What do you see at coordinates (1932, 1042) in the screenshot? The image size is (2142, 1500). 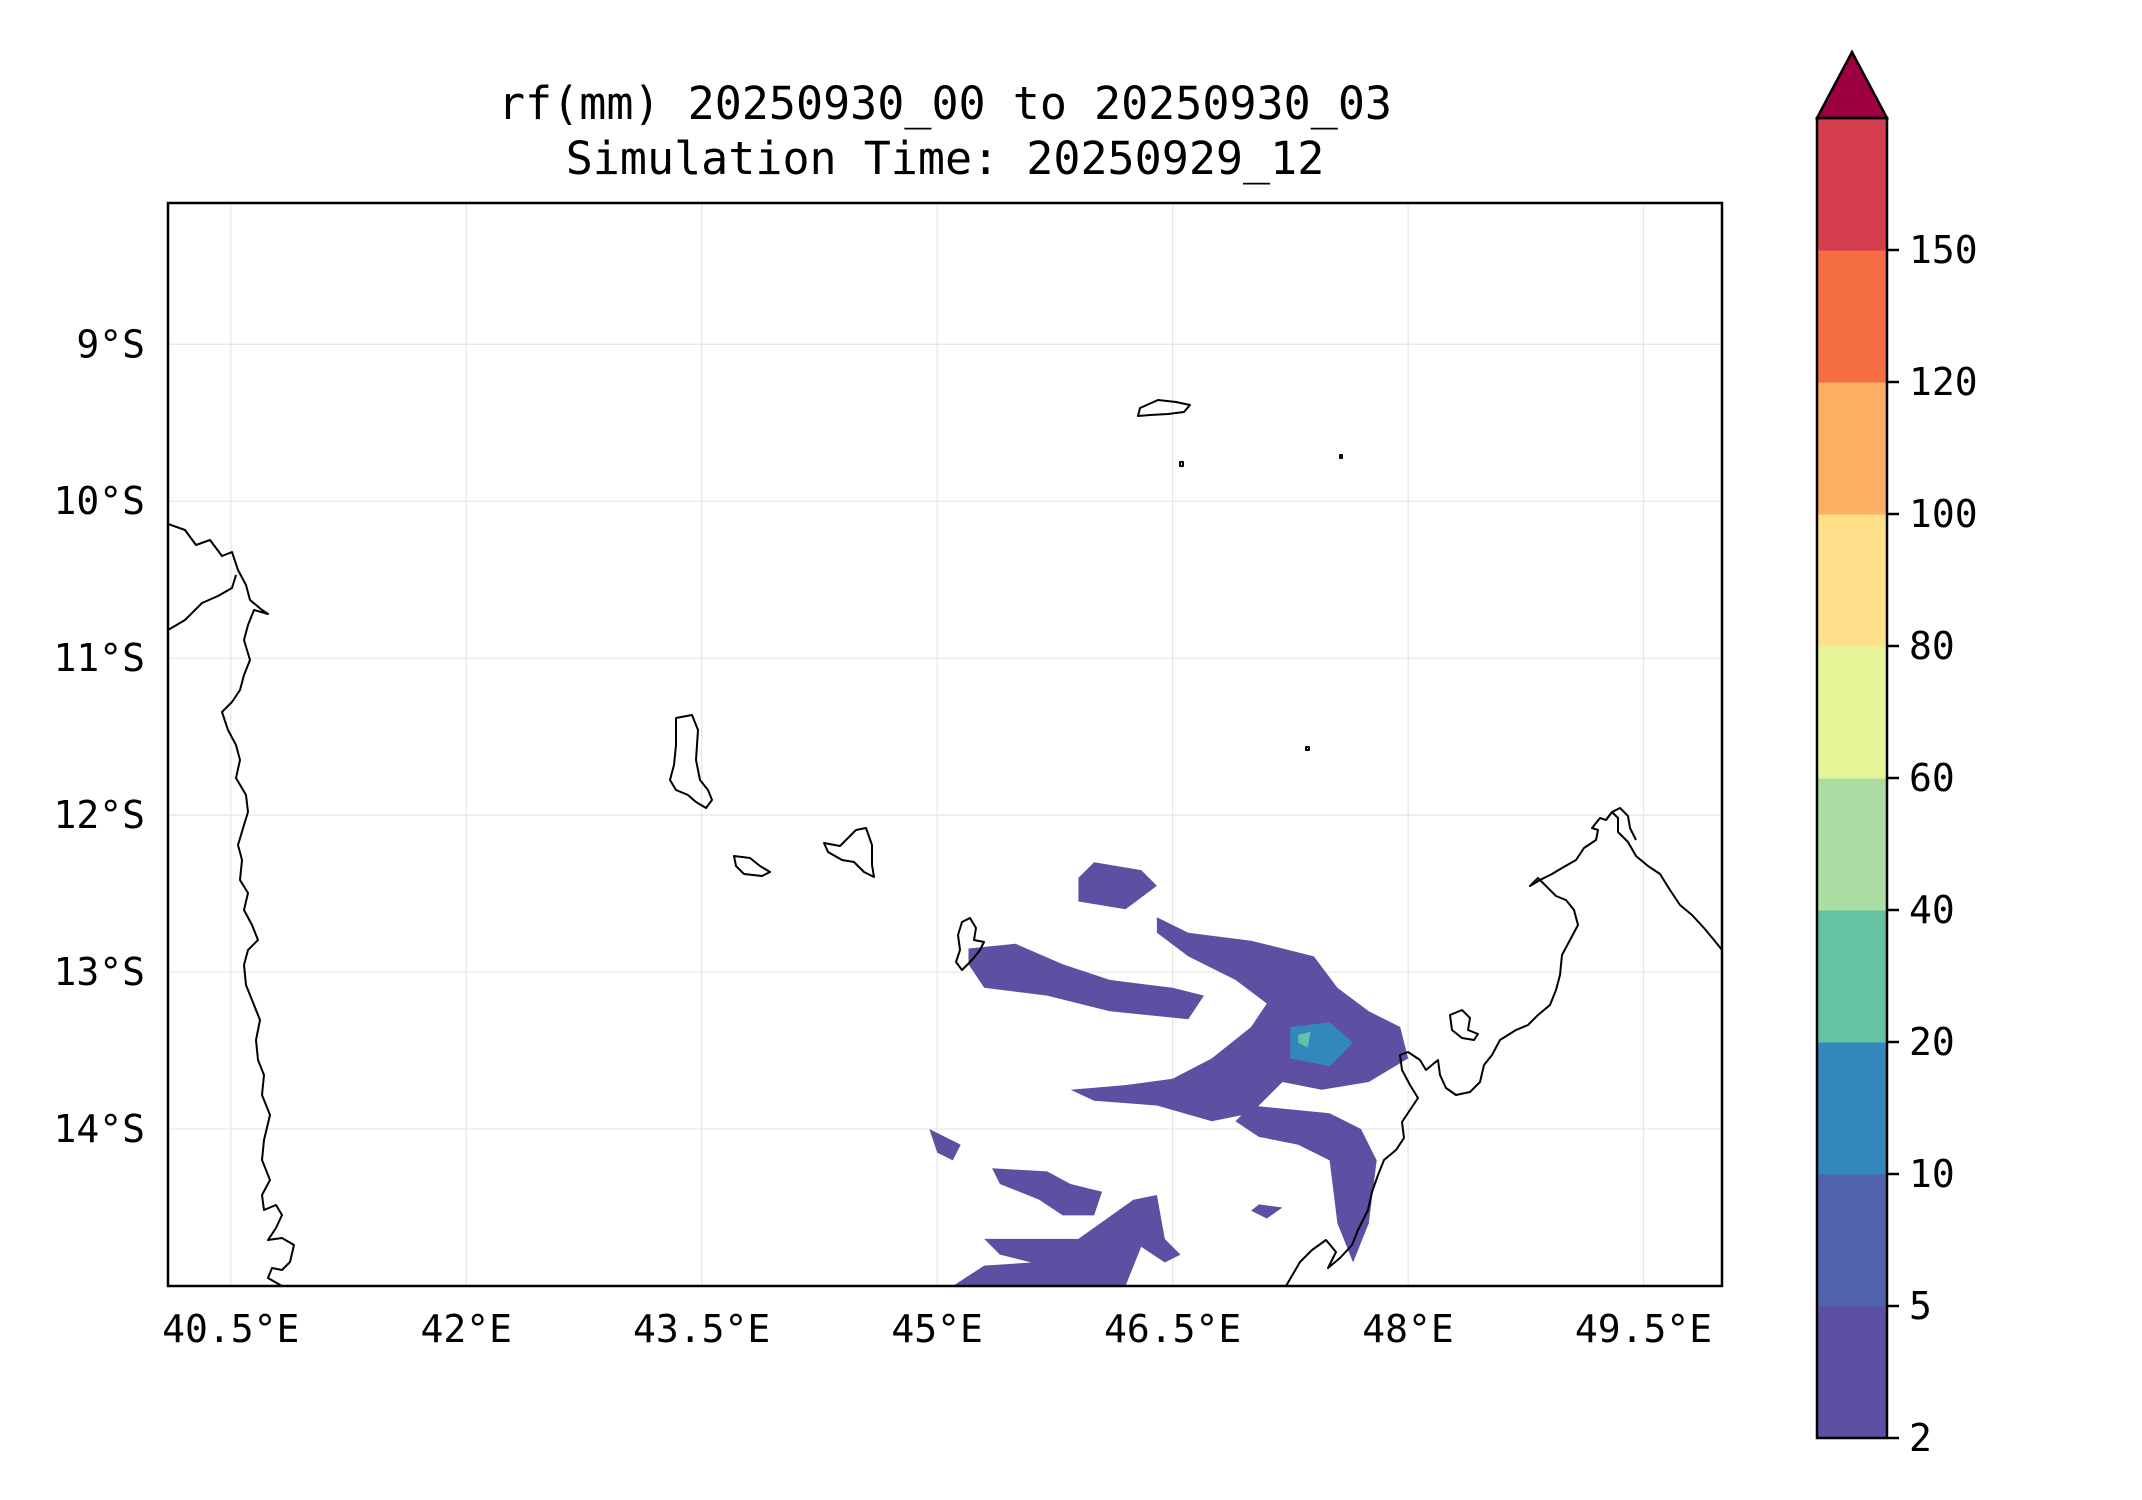 I see `colorbar-label-3: 20` at bounding box center [1932, 1042].